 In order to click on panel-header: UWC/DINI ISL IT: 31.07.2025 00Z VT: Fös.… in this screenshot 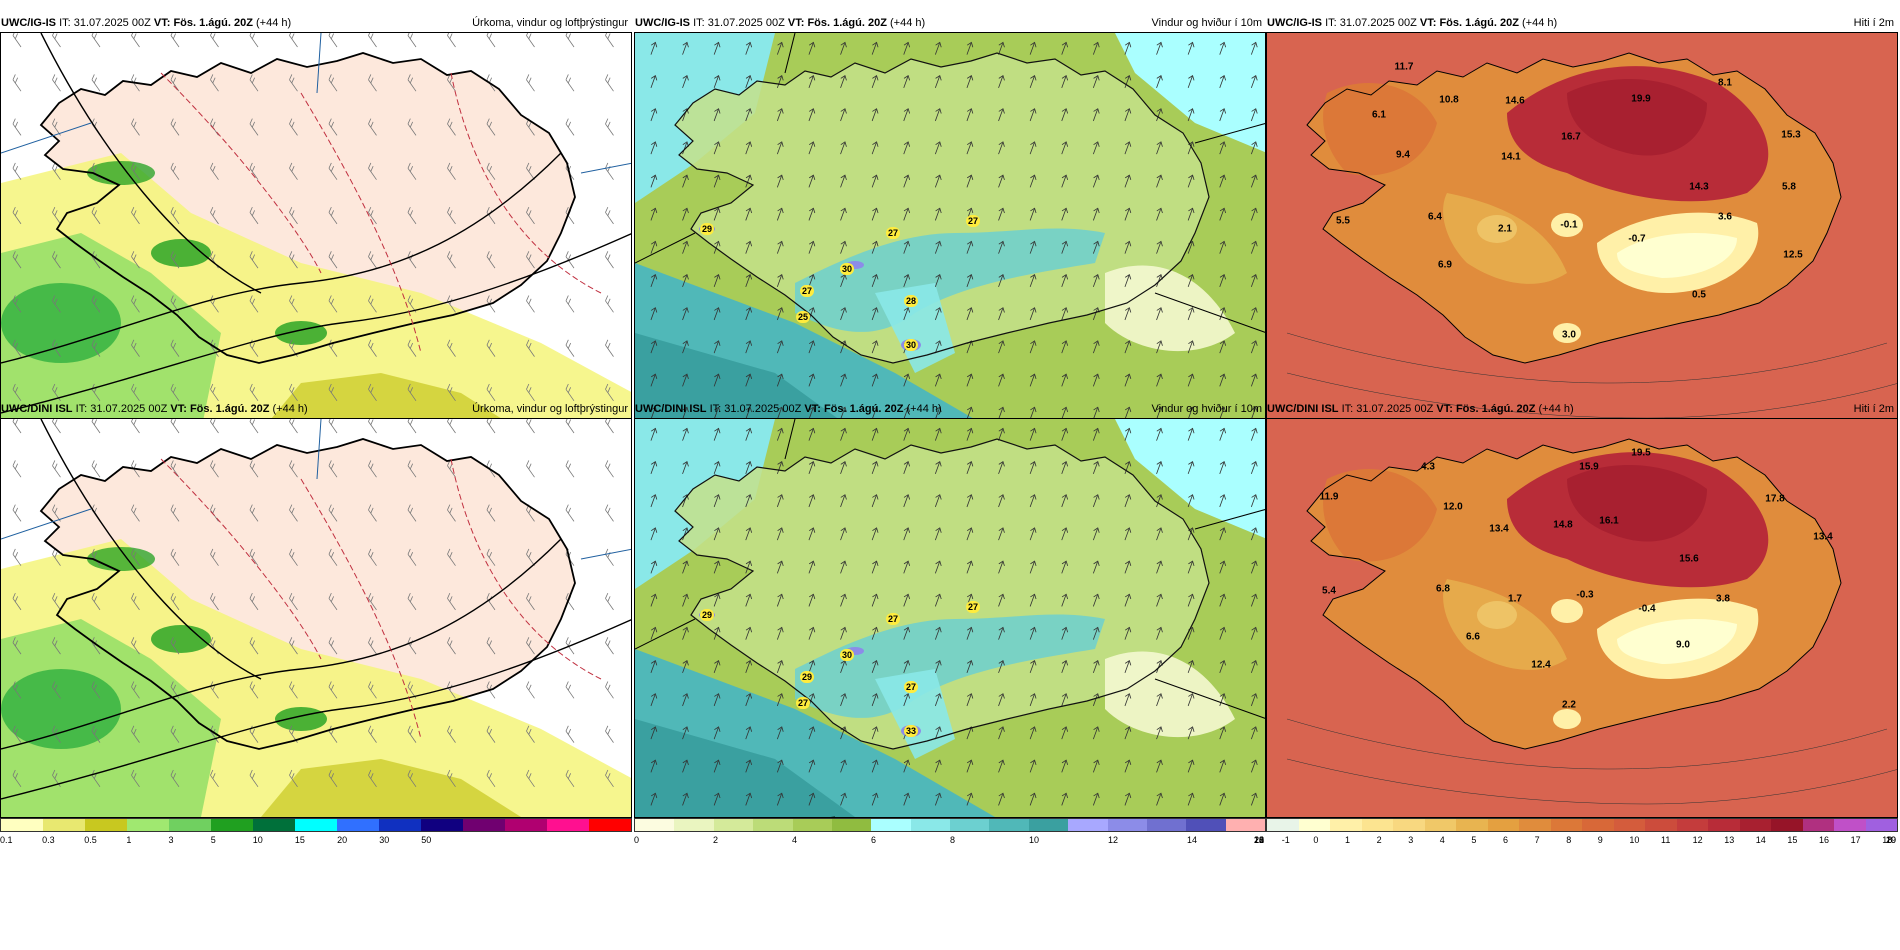, I will do `click(950, 409)`.